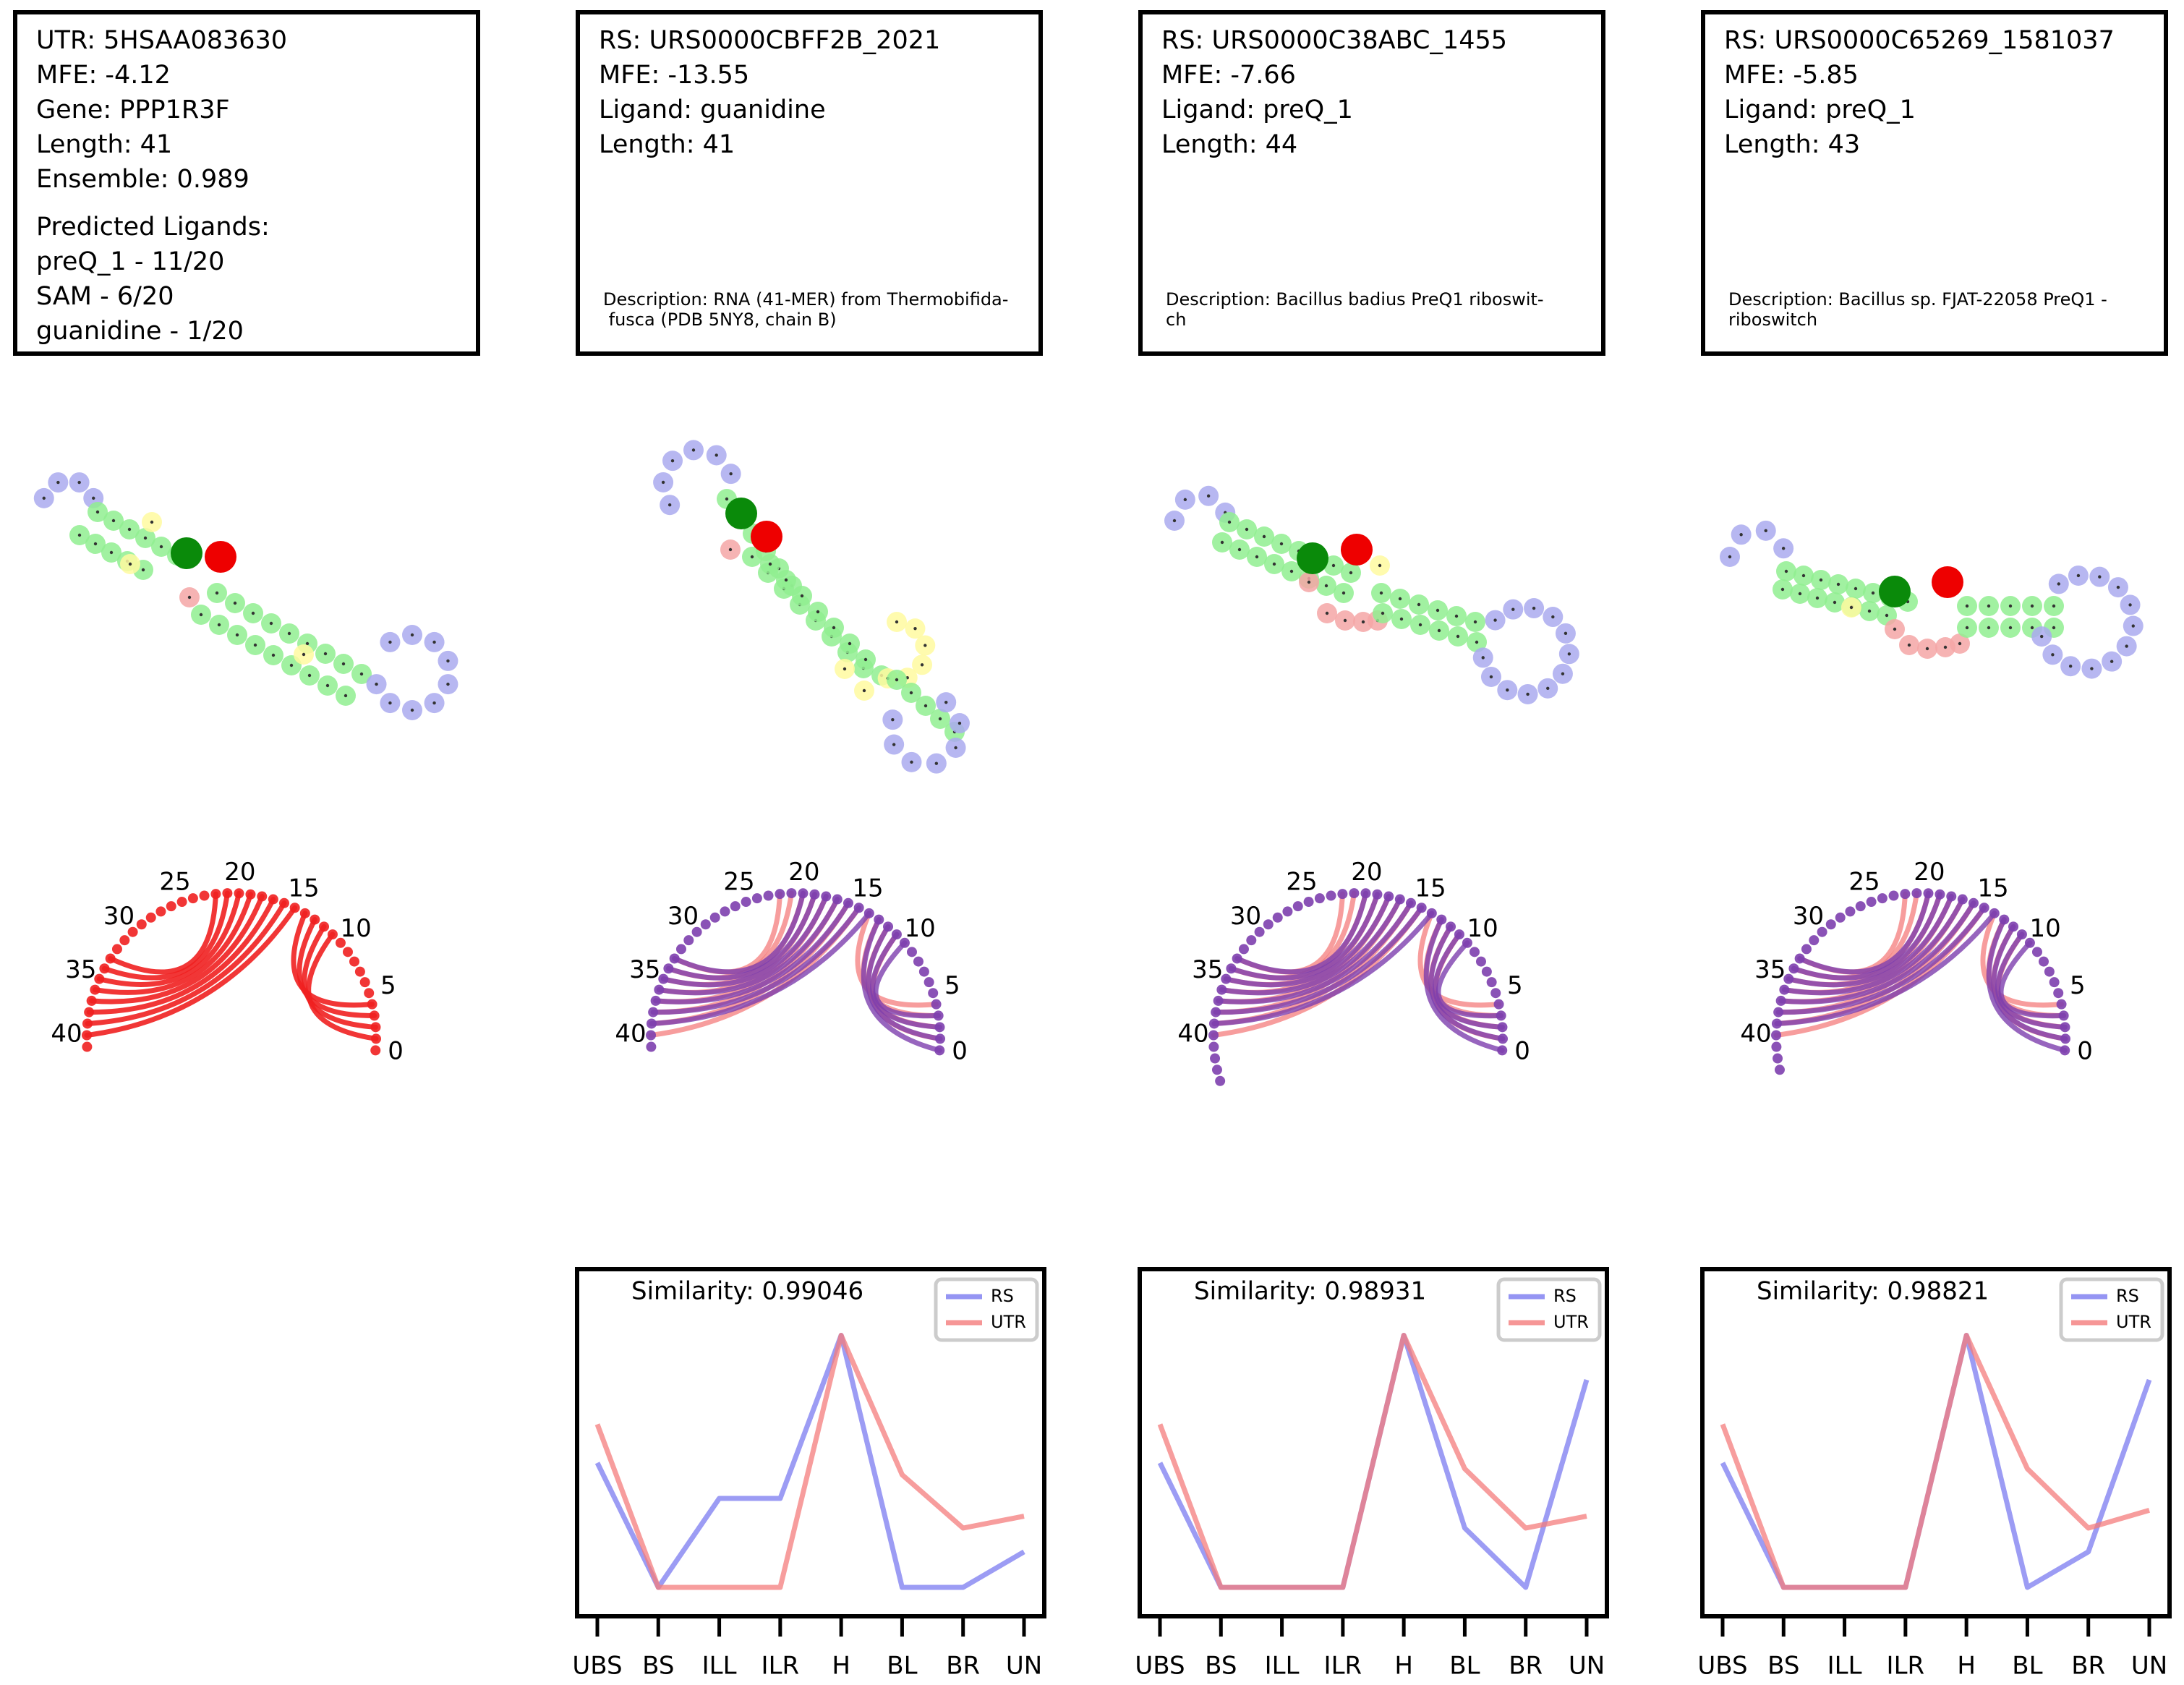 The image size is (2184, 1685). What do you see at coordinates (719, 1666) in the screenshot?
I see `x-tick-label: ILL` at bounding box center [719, 1666].